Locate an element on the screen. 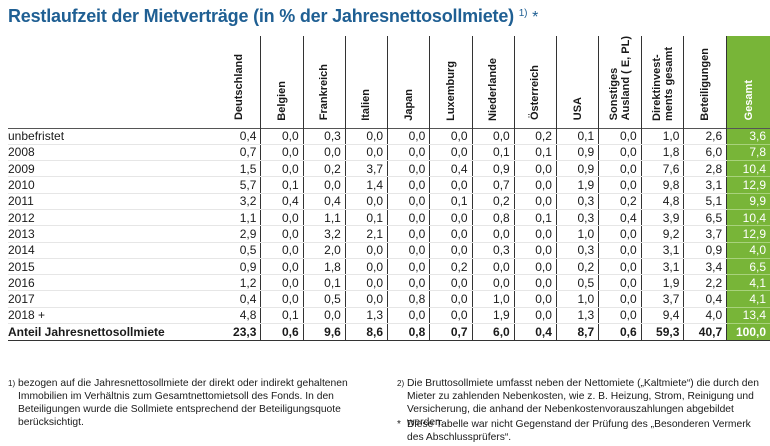 The image size is (770, 446). row-label: 2011 is located at coordinates (113, 201).